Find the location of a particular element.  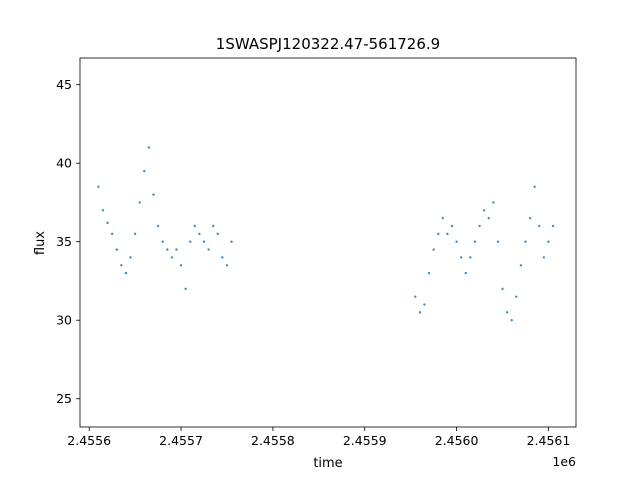

y-tick-label: 35 is located at coordinates (64, 241).